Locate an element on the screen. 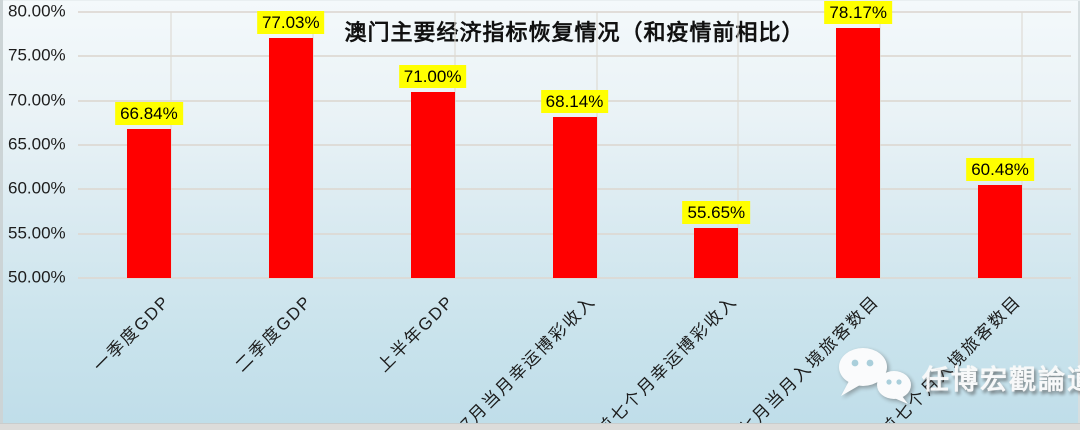  wechat-icon is located at coordinates (877, 377).